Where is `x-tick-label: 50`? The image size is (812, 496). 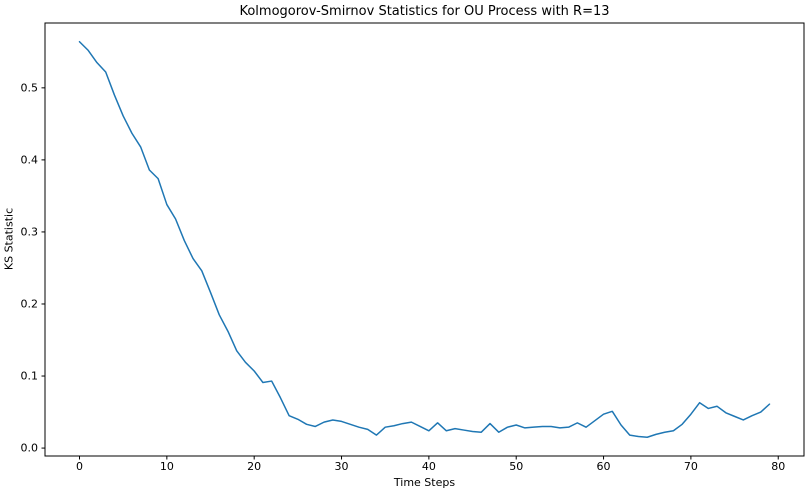 x-tick-label: 50 is located at coordinates (516, 466).